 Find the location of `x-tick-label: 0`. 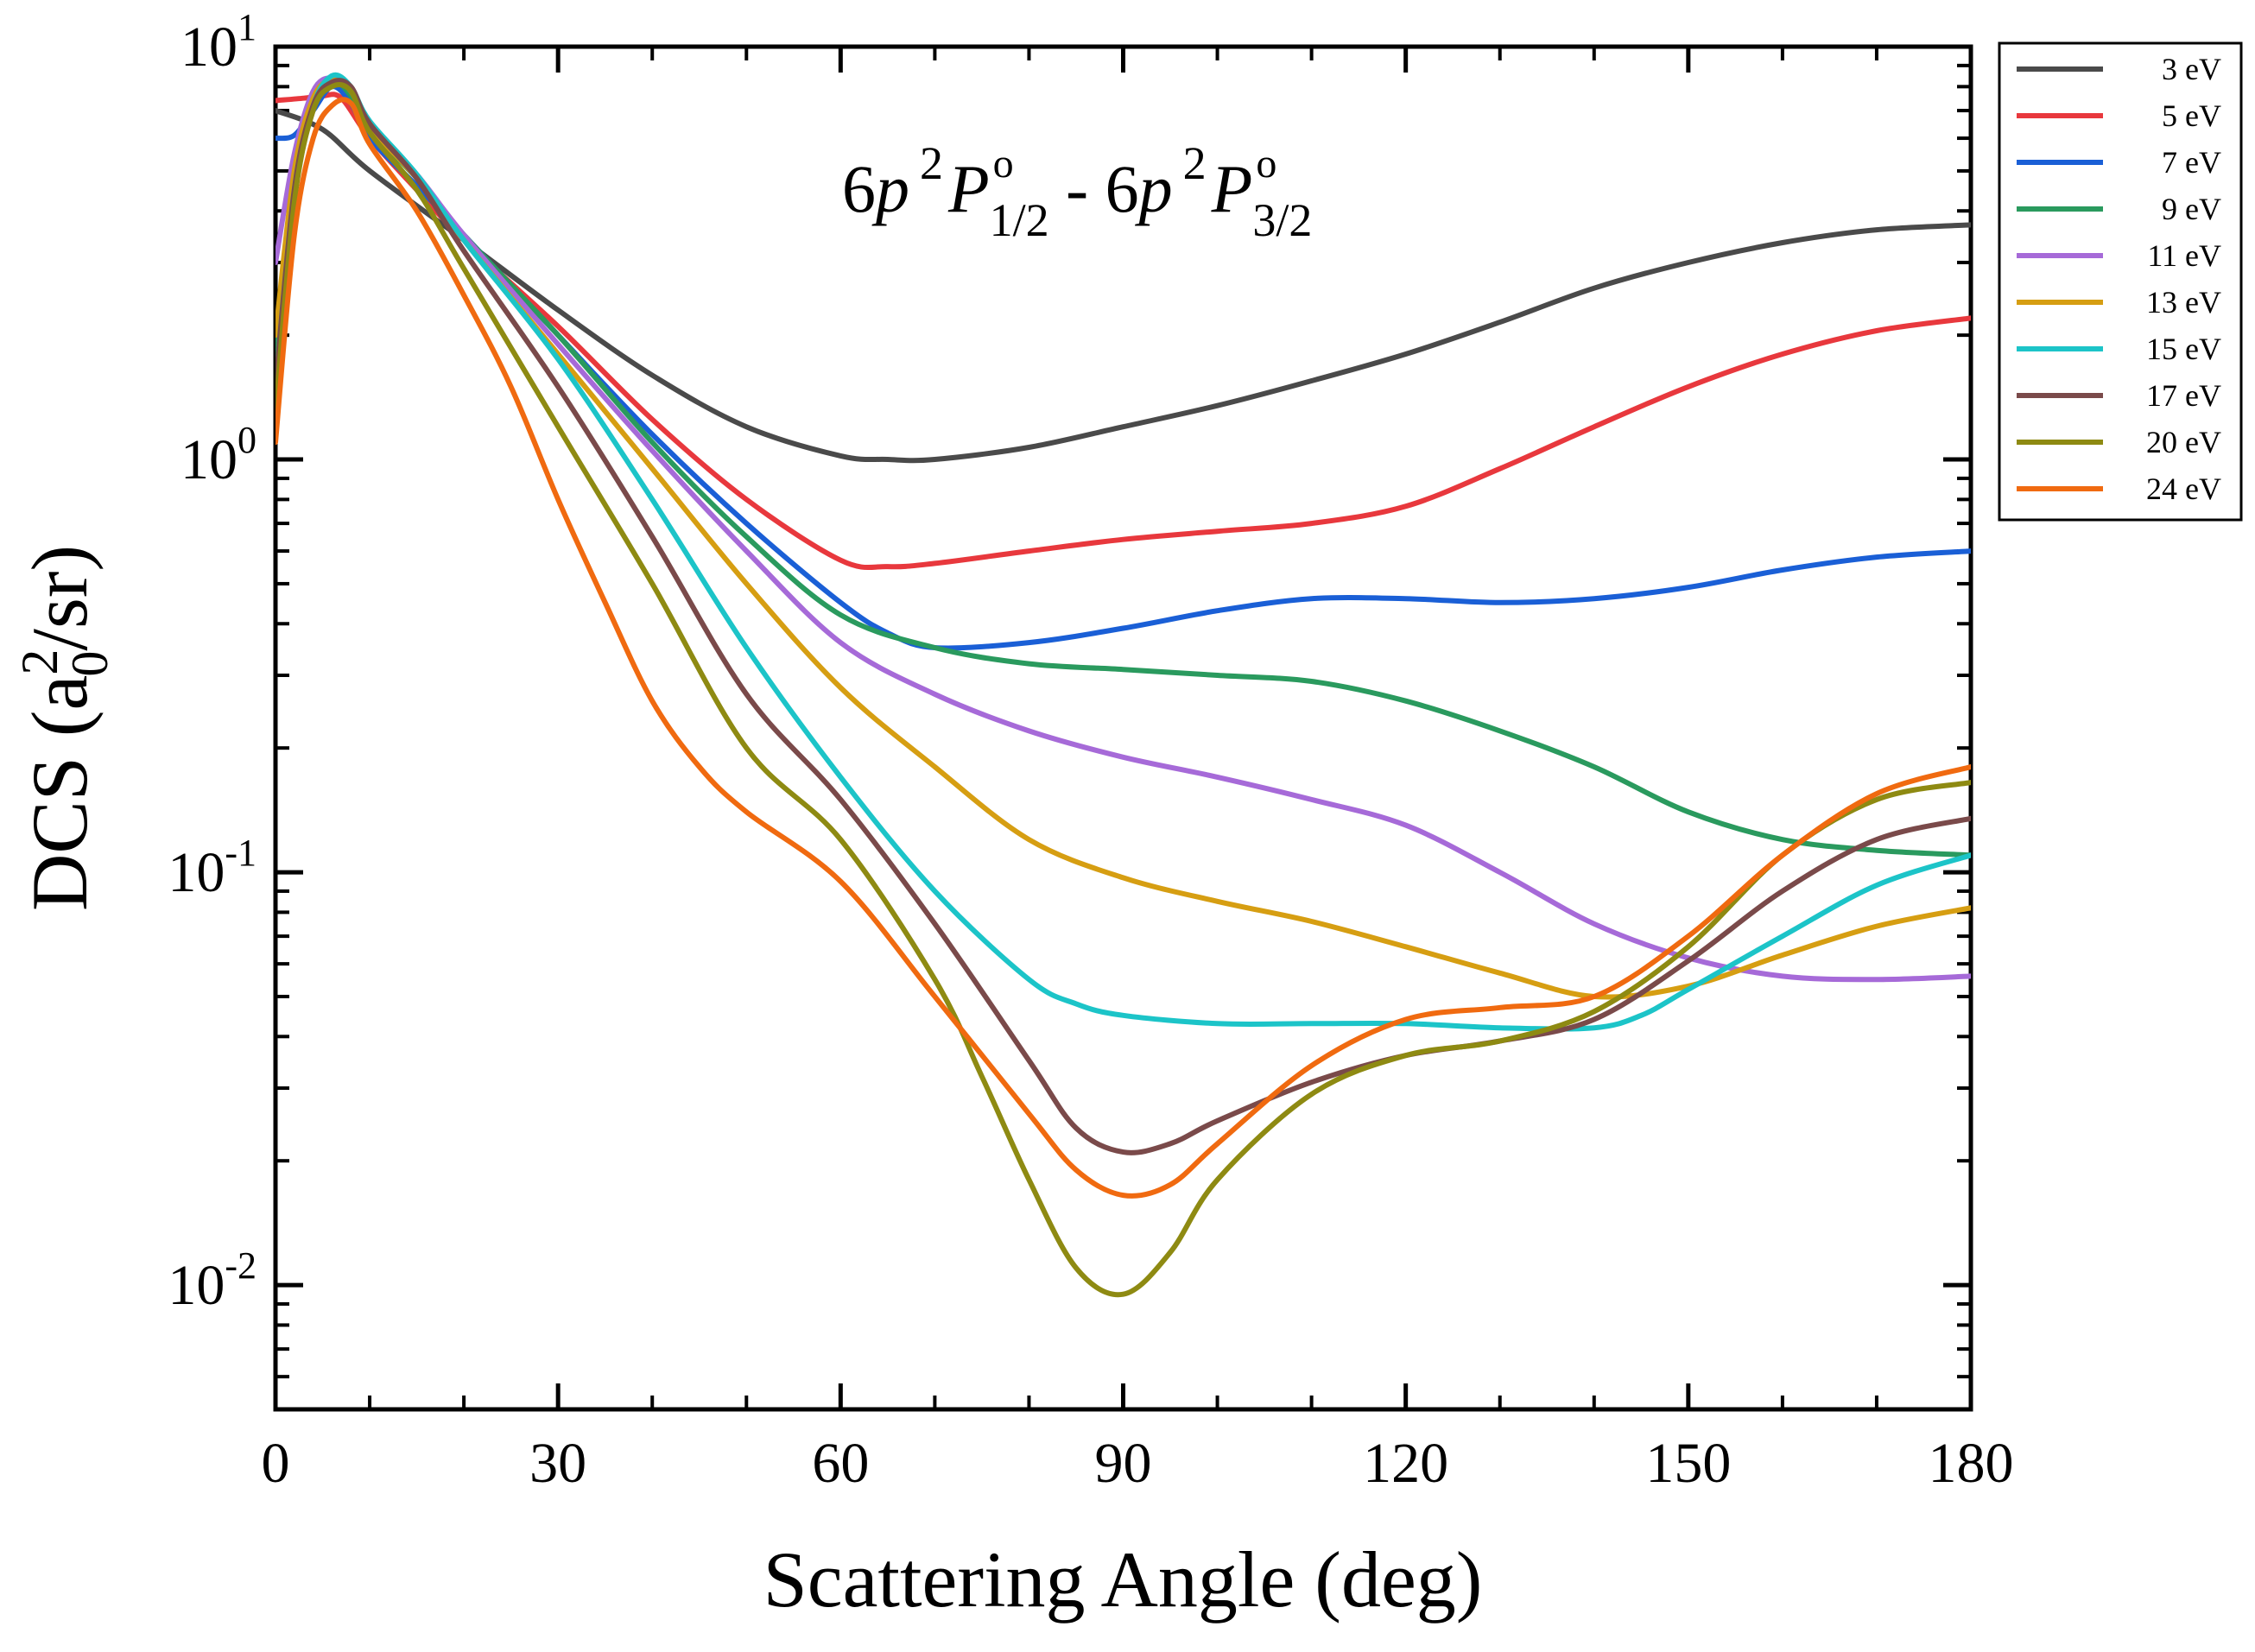

x-tick-label: 0 is located at coordinates (276, 1463).